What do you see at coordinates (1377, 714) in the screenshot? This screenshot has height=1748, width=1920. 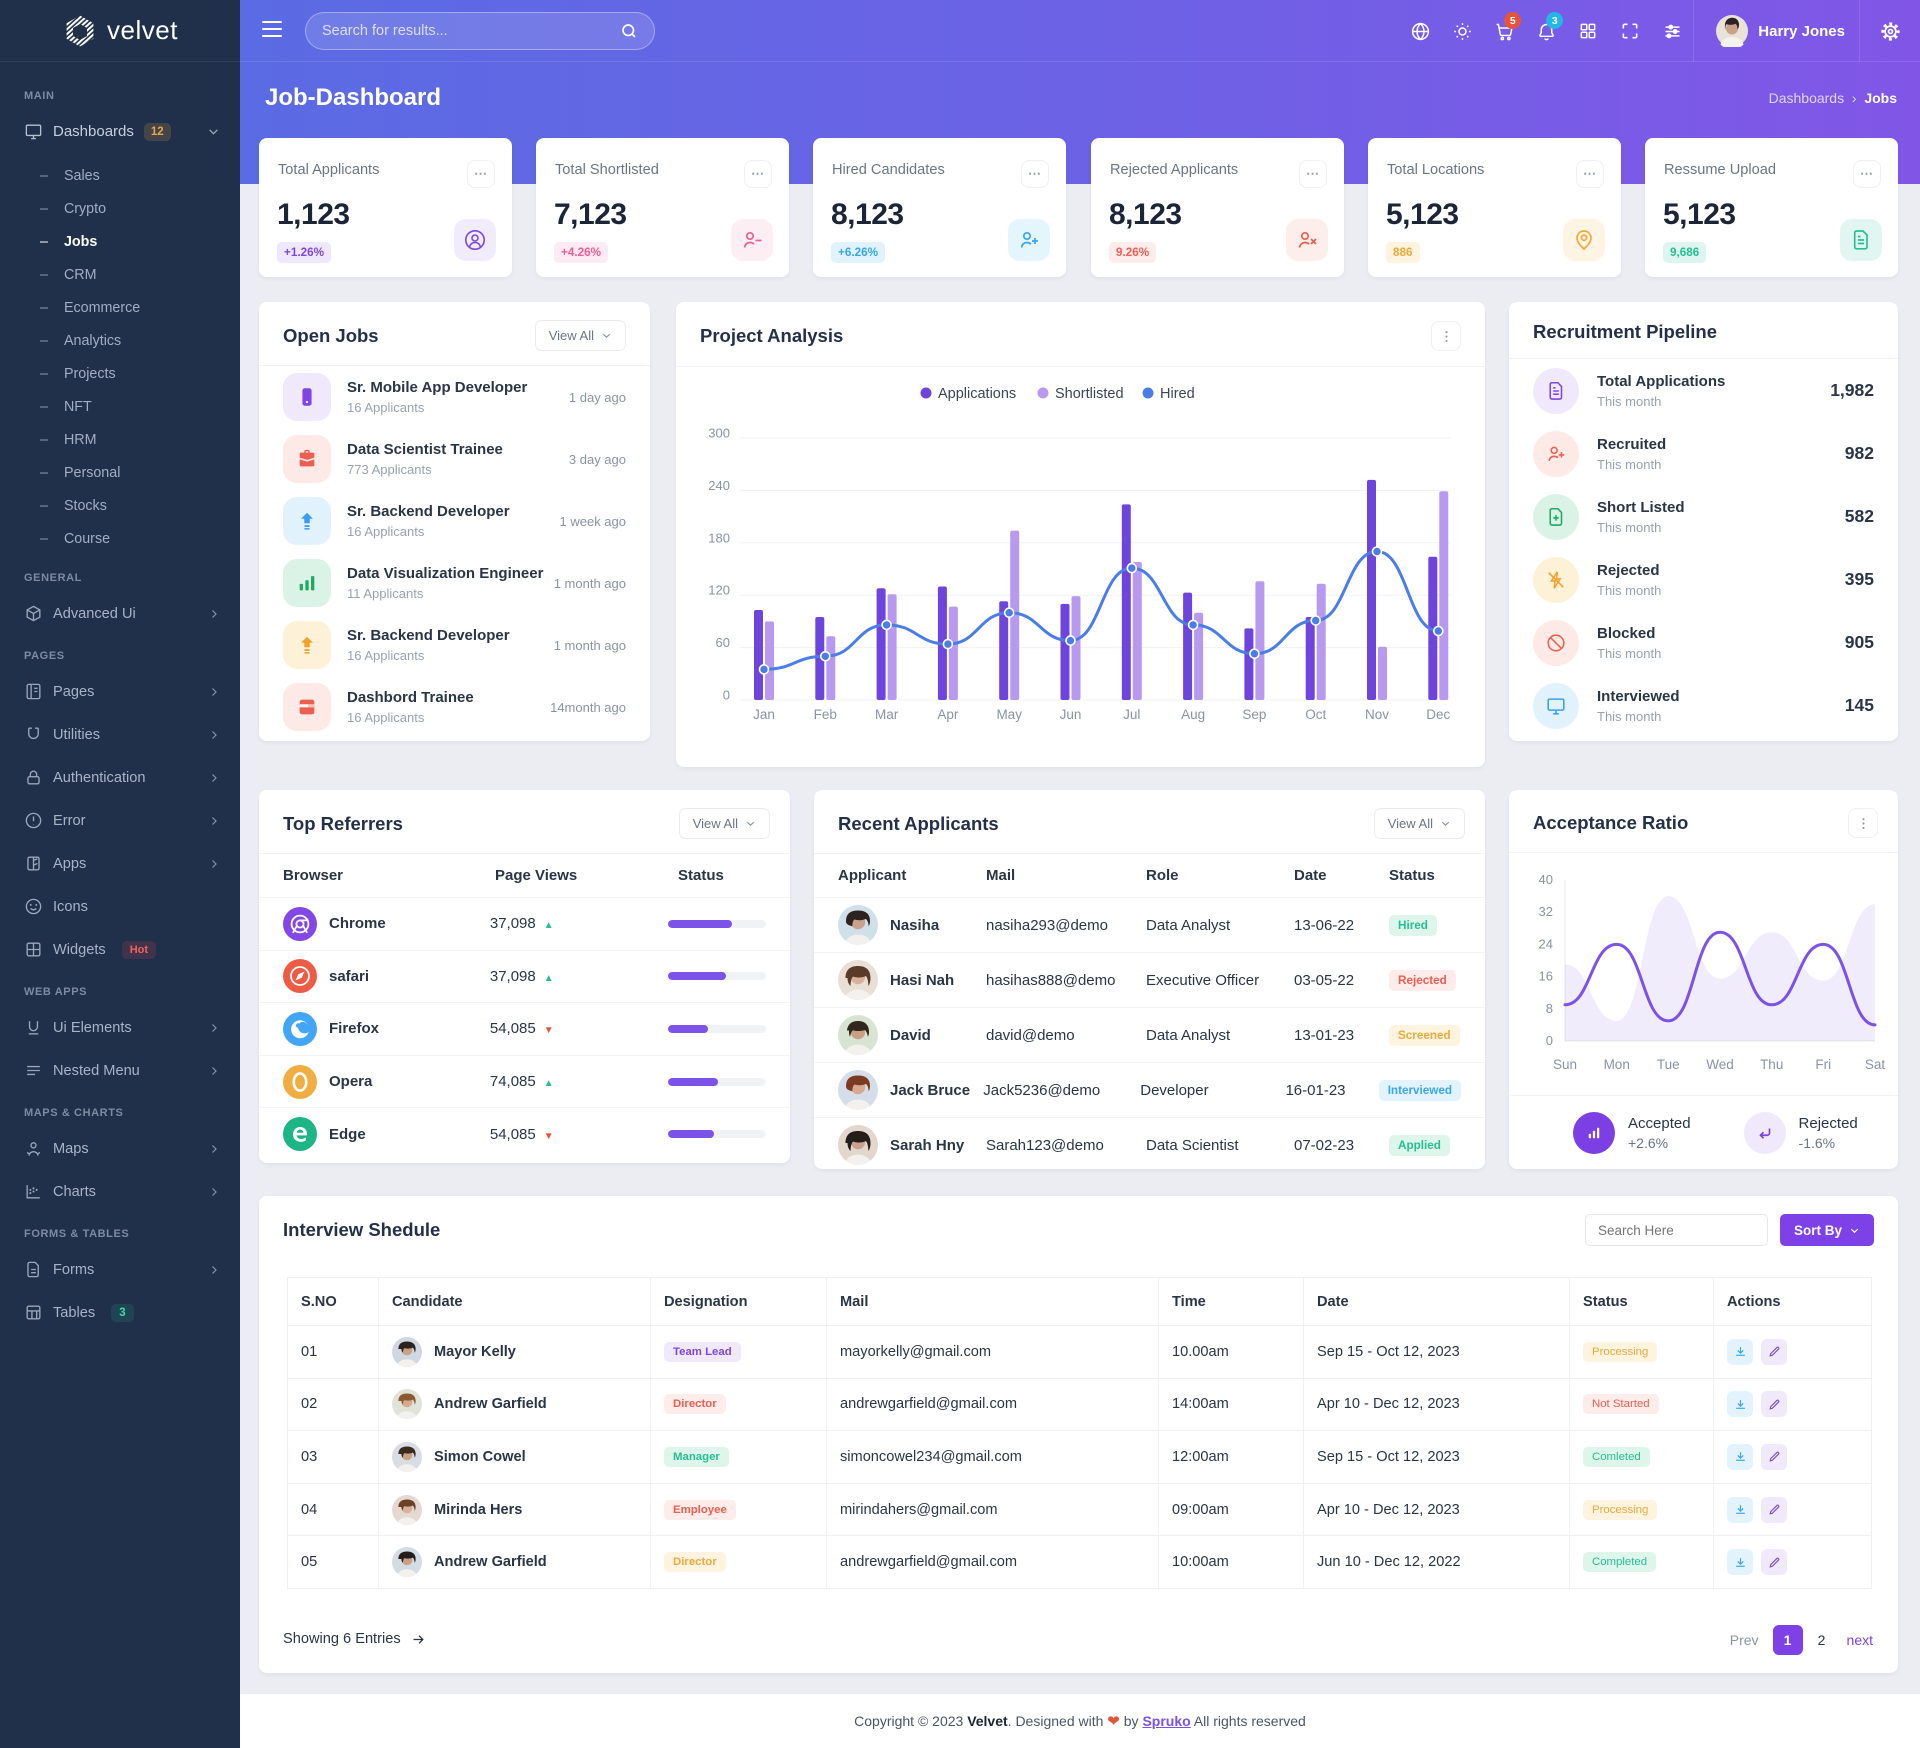 I see `svg-text: Nov` at bounding box center [1377, 714].